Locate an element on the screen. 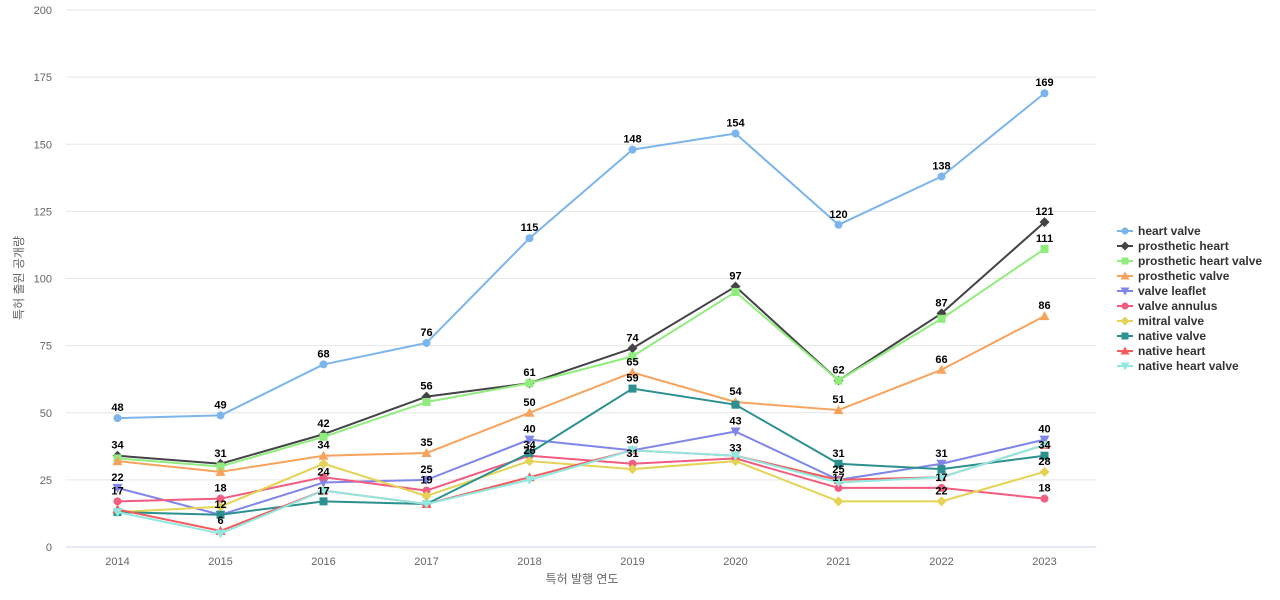 Image resolution: width=1280 pixels, height=600 pixels. y-tick-label: 150 is located at coordinates (43, 145).